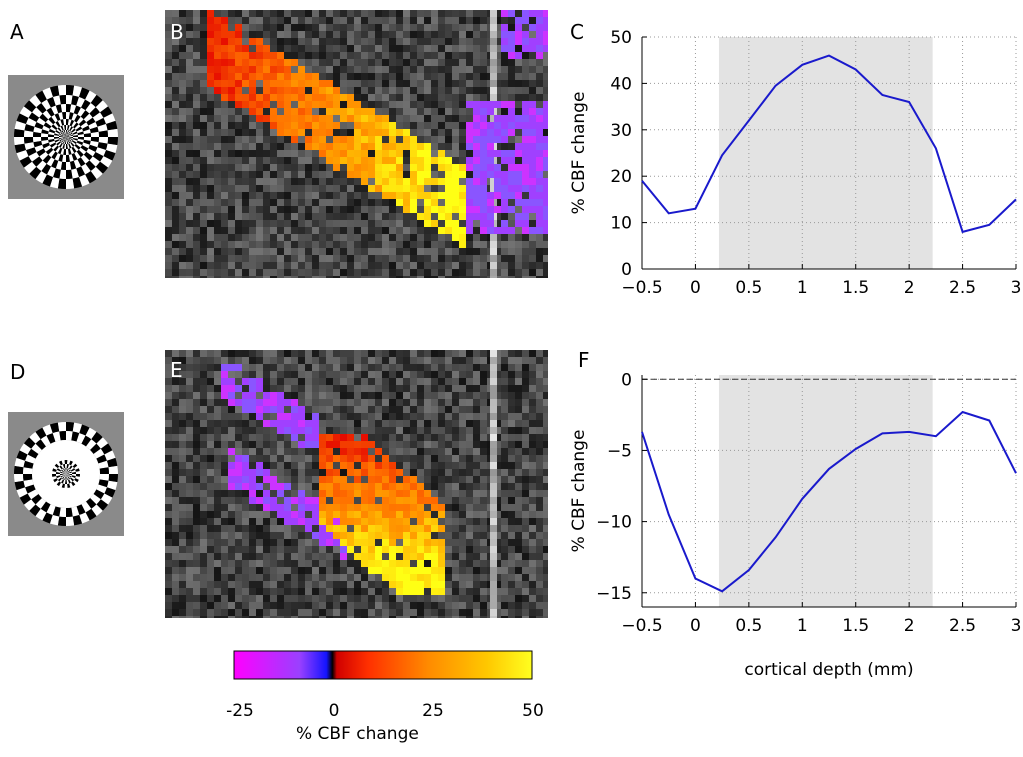  What do you see at coordinates (621, 224) in the screenshot?
I see `y-tick-label: 10` at bounding box center [621, 224].